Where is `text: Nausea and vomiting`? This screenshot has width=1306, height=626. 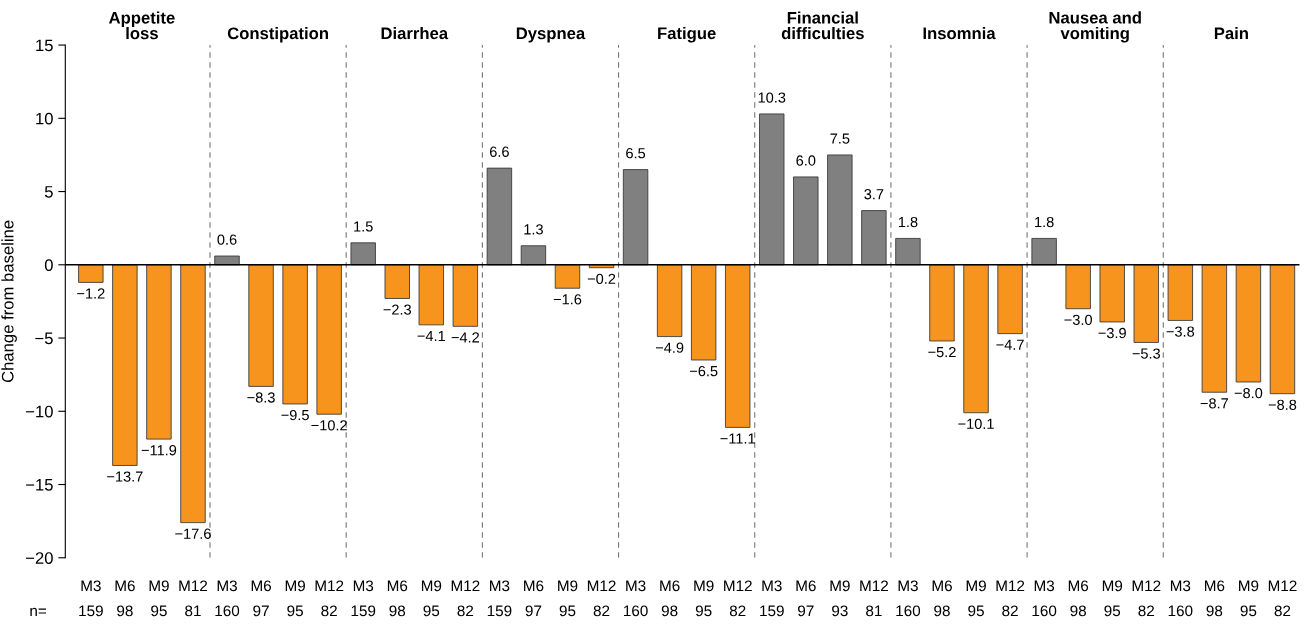
text: Nausea and vomiting is located at coordinates (1095, 27).